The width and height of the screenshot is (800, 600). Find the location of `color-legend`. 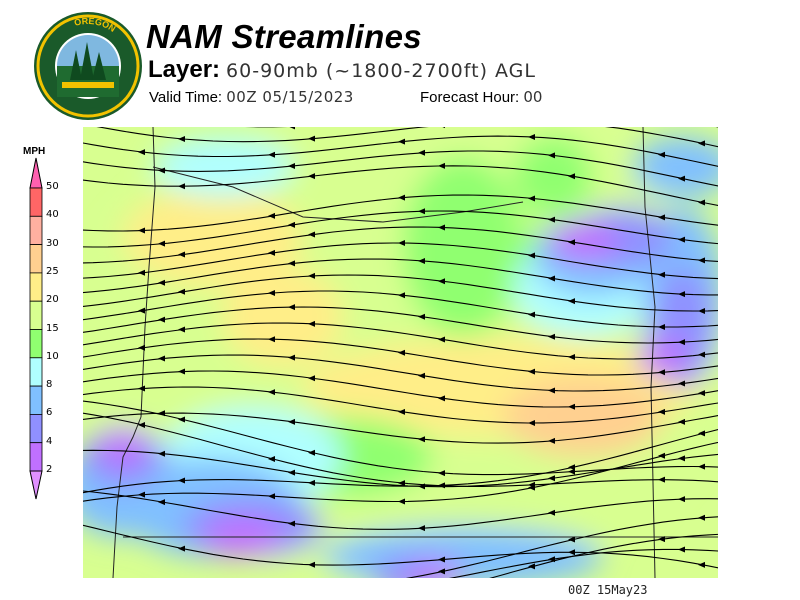

color-legend is located at coordinates (36, 328).